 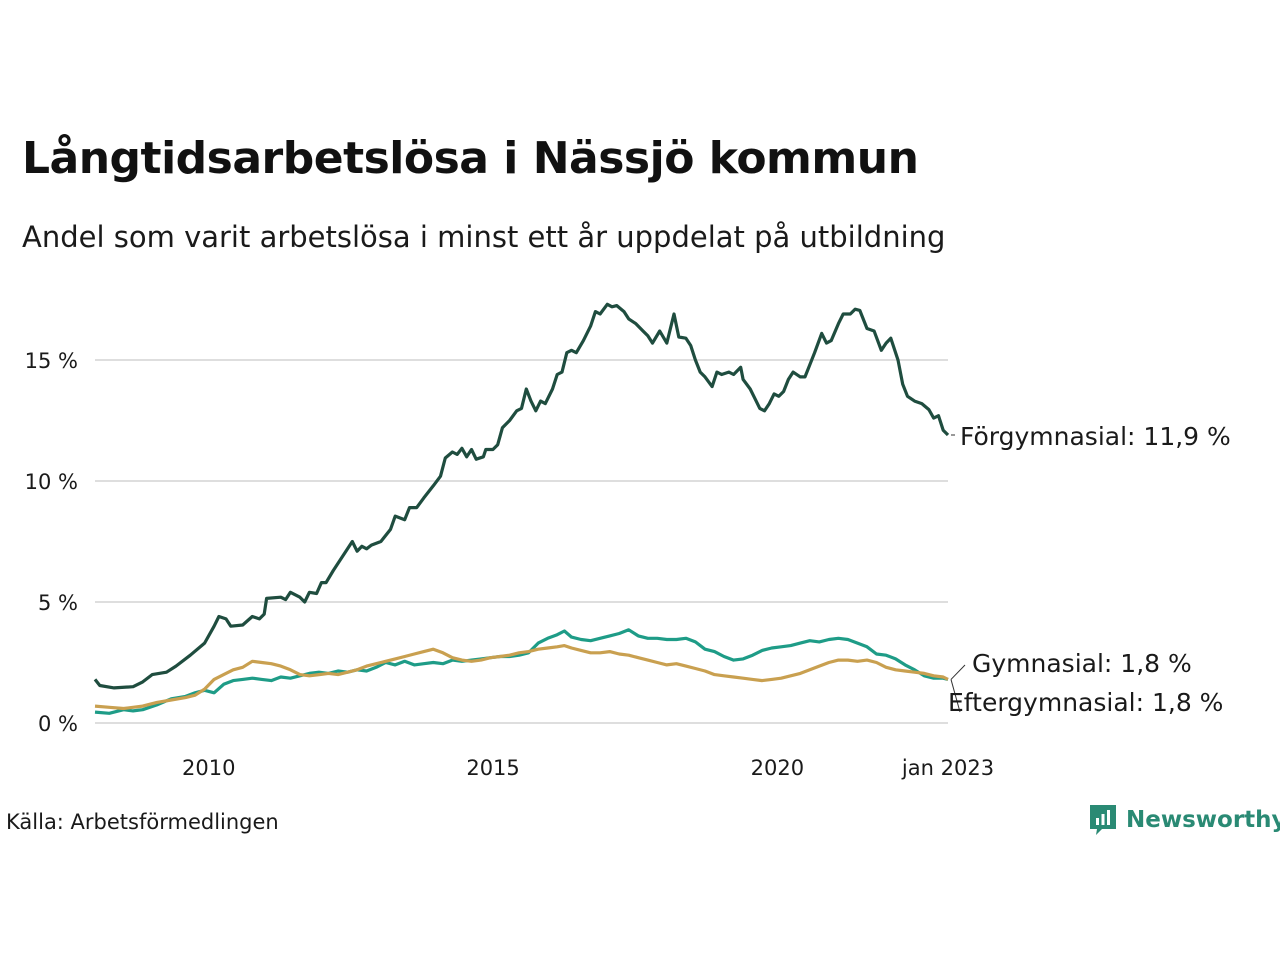 I want to click on newsworthy-logo-icon, so click(x=1103, y=820).